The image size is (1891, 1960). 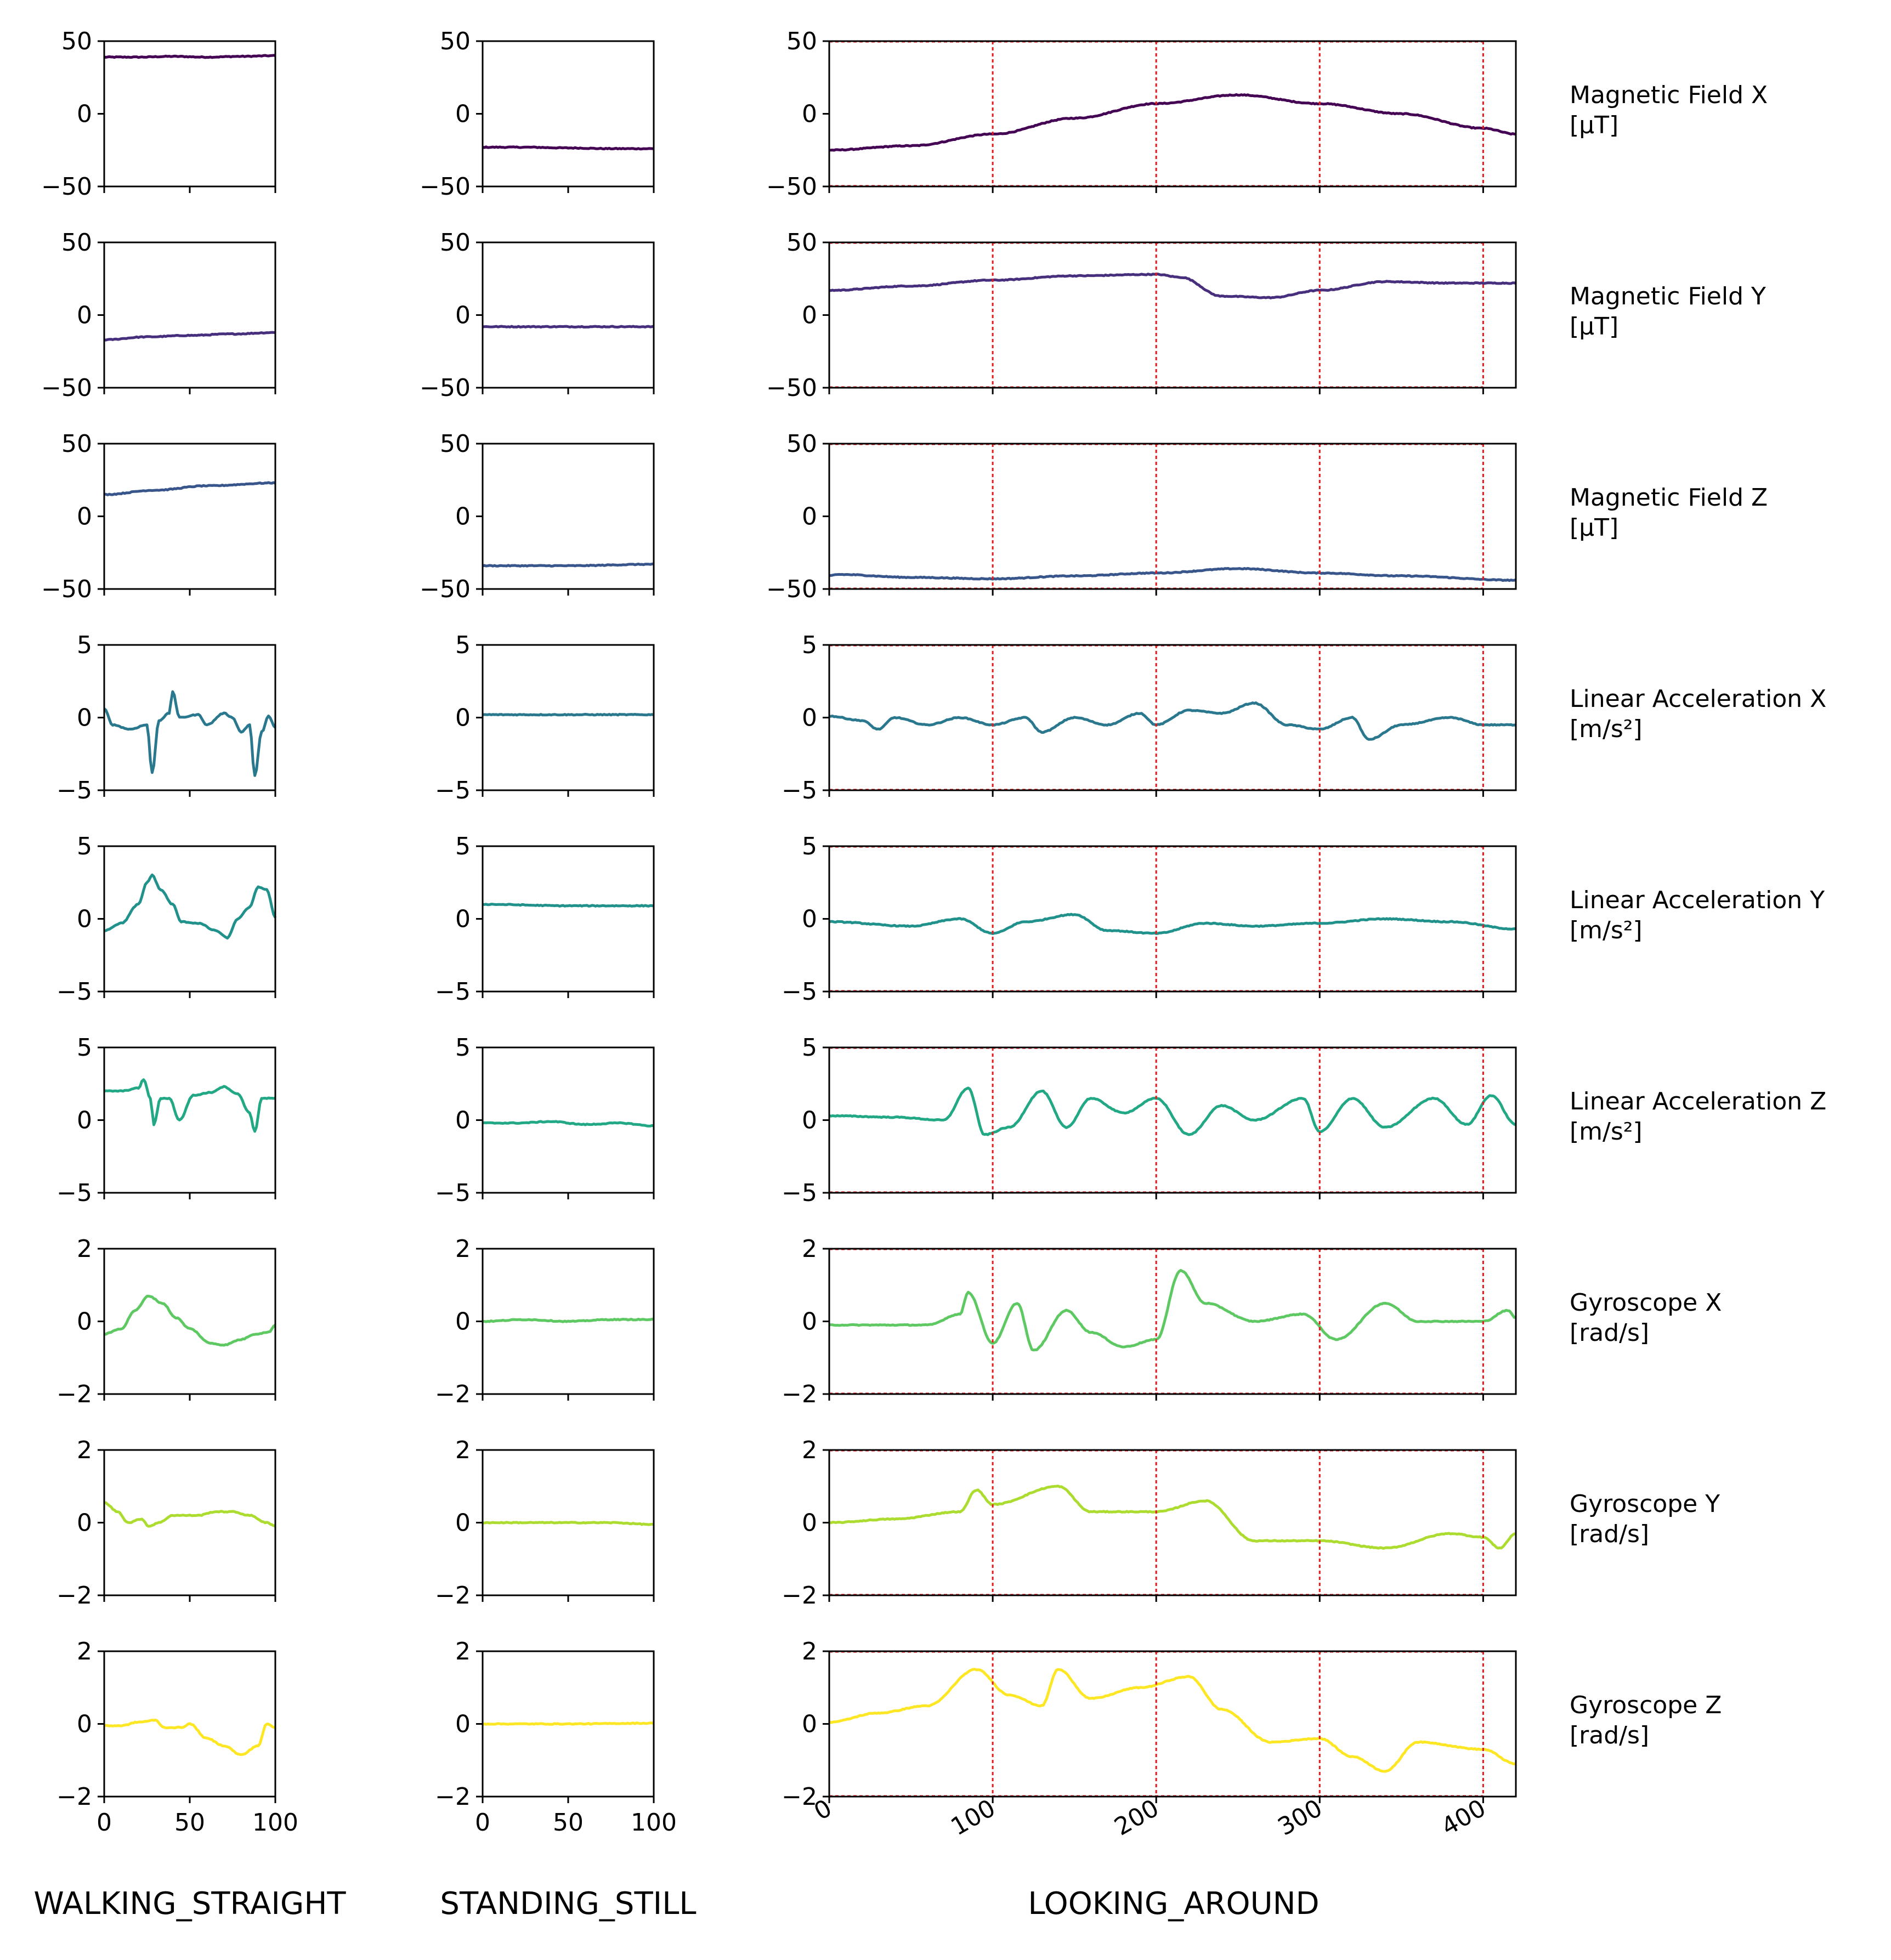 What do you see at coordinates (275, 1823) in the screenshot?
I see `x-tick-label: 100` at bounding box center [275, 1823].